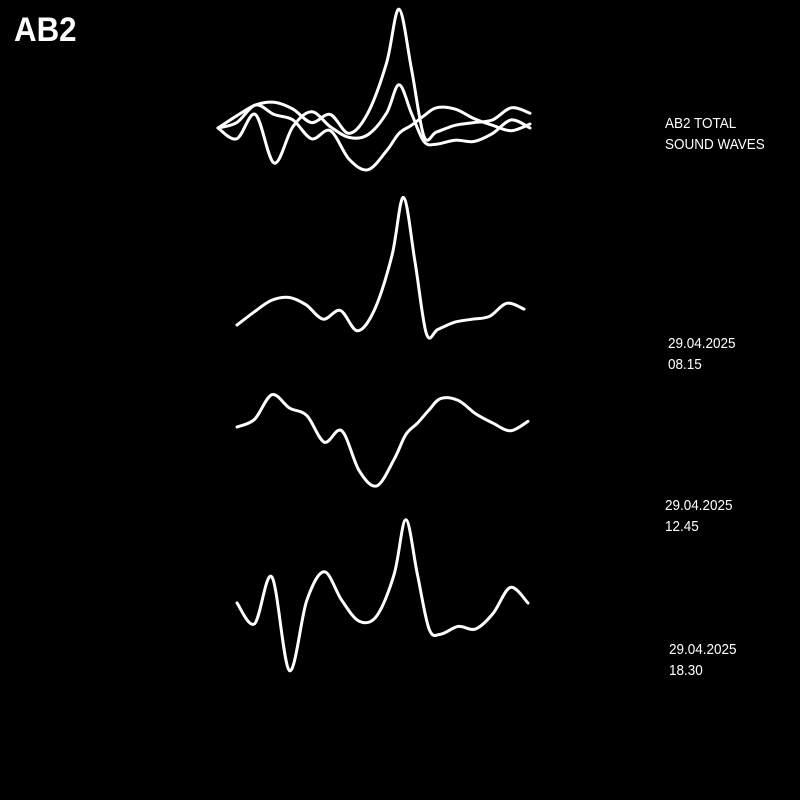  What do you see at coordinates (702, 354) in the screenshot?
I see `wave-1-label: 29.04.2025 08.15` at bounding box center [702, 354].